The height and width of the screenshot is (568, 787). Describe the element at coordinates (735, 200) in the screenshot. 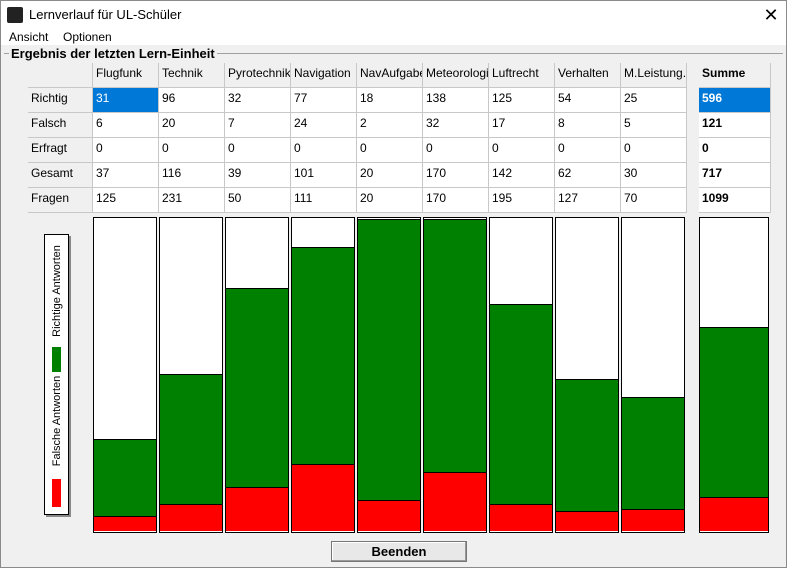

I see `sum-cell: 1099` at that location.